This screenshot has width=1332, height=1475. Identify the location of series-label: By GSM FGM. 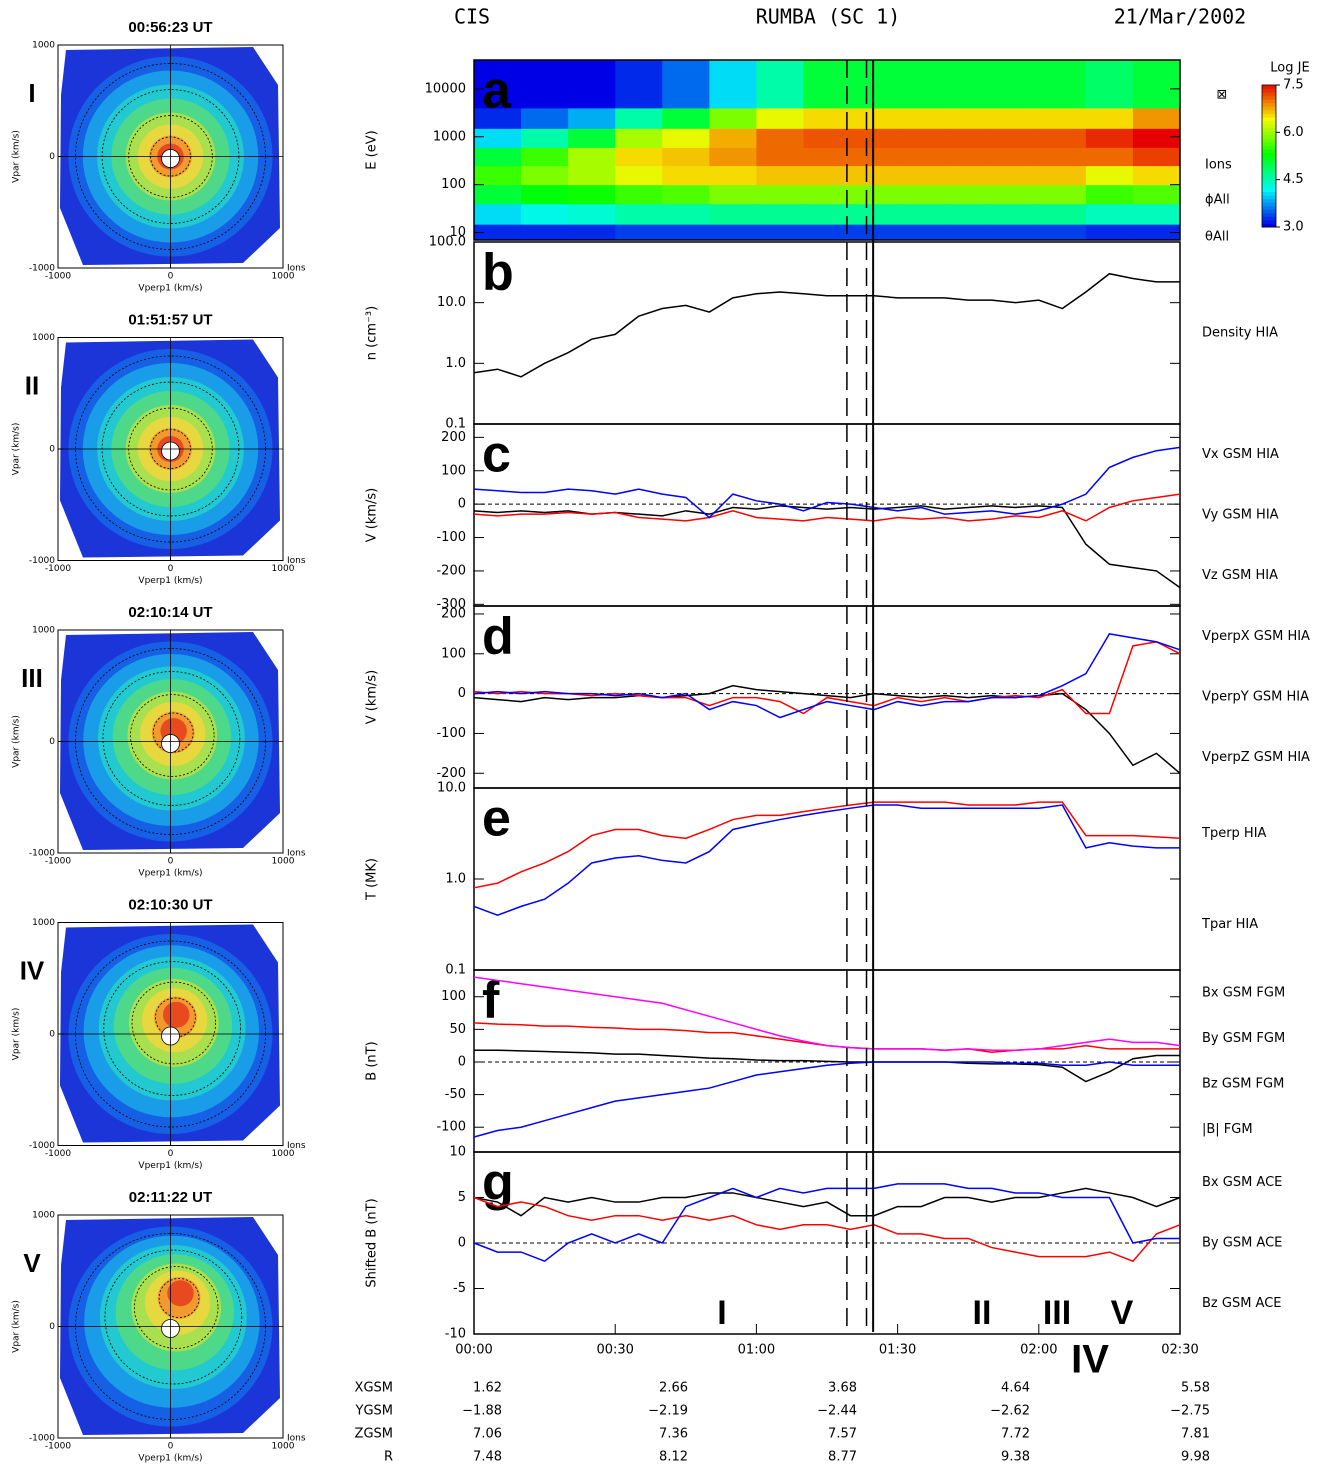
(1243, 1038).